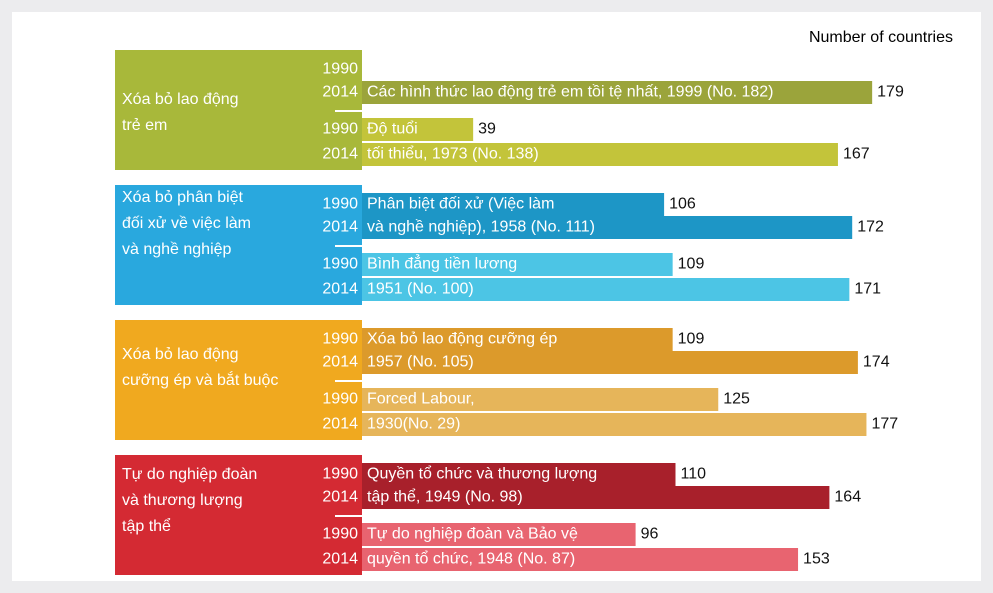 The image size is (993, 593). Describe the element at coordinates (736, 399) in the screenshot. I see `value-label: 125` at that location.